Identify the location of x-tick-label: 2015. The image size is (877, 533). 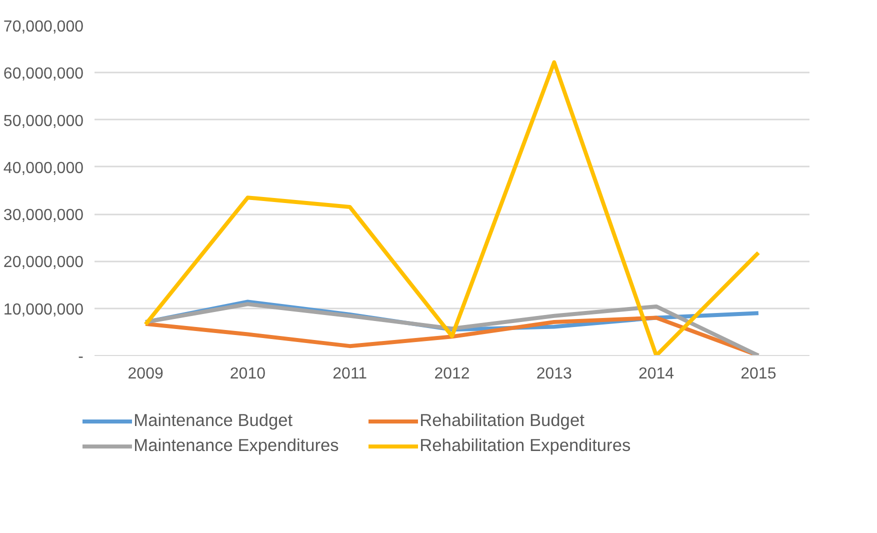
(758, 374).